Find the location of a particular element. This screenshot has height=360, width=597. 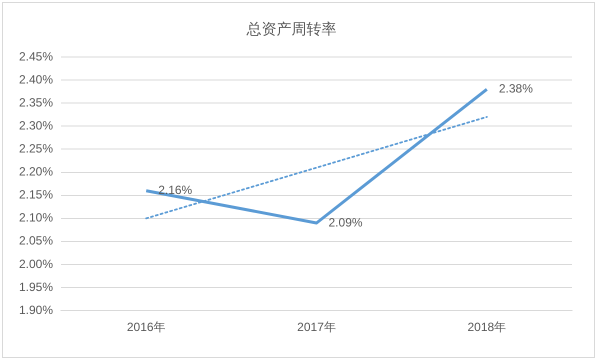

y-tick-label: 1.95% is located at coordinates (36, 287).